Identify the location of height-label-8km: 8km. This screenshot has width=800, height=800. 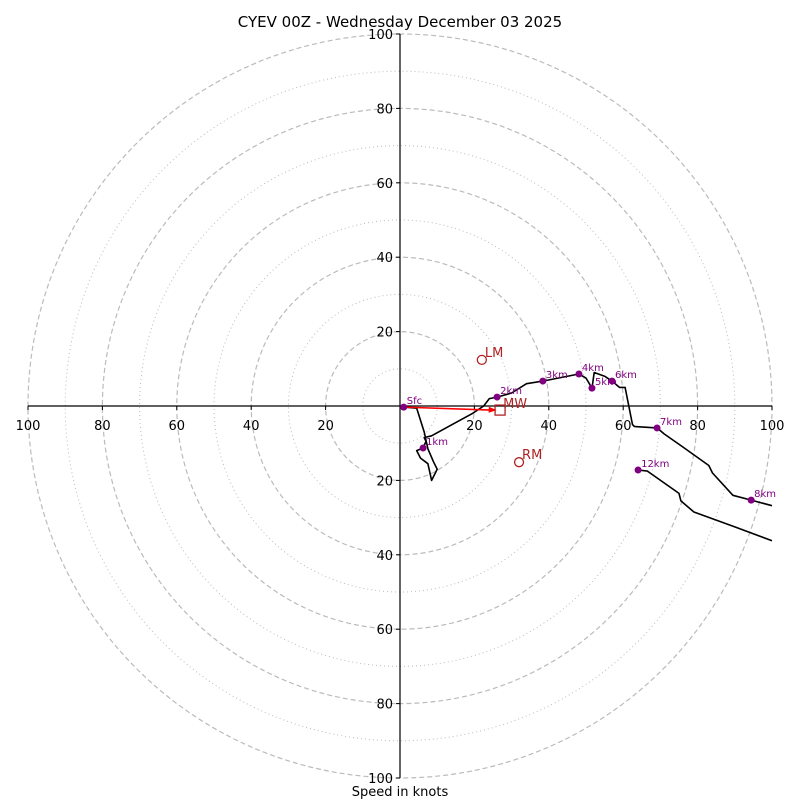
(765, 494).